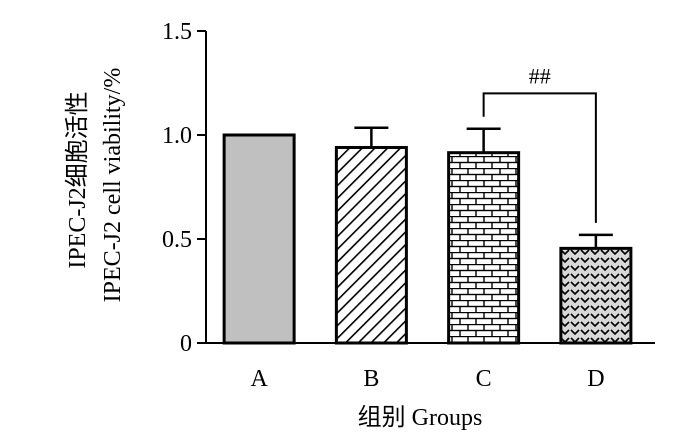 The image size is (700, 442). I want to click on significance-line, so click(539, 157).